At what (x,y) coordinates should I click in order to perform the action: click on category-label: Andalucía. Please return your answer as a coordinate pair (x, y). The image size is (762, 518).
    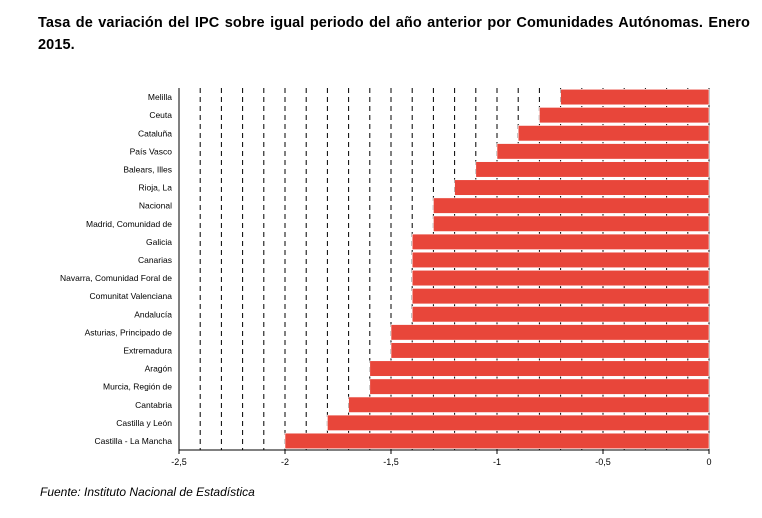
    Looking at the image, I should click on (153, 314).